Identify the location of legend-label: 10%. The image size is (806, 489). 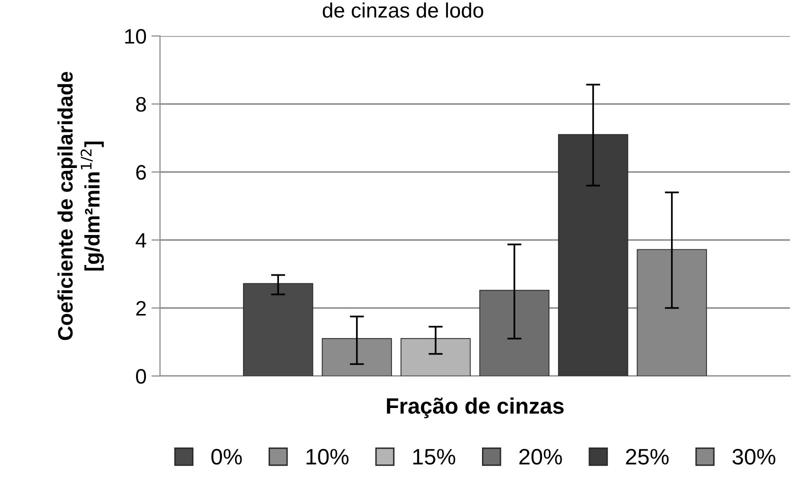
(327, 456).